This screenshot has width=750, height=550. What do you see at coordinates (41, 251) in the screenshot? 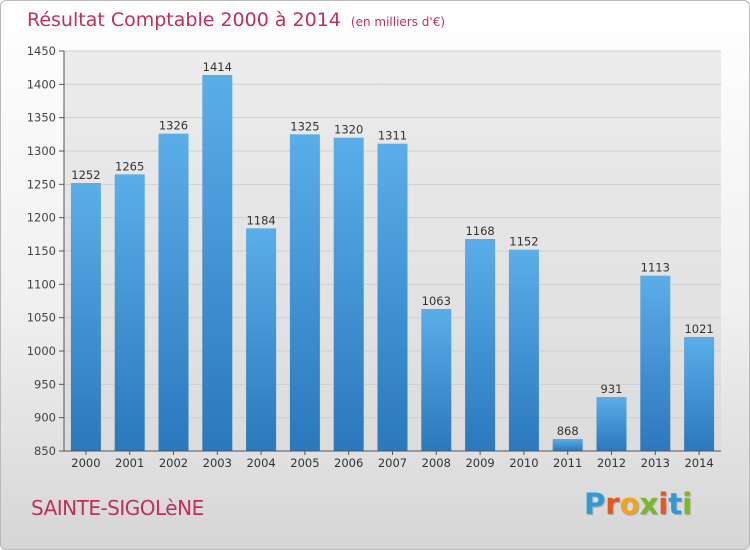
I see `y-tick-label: 1150` at bounding box center [41, 251].